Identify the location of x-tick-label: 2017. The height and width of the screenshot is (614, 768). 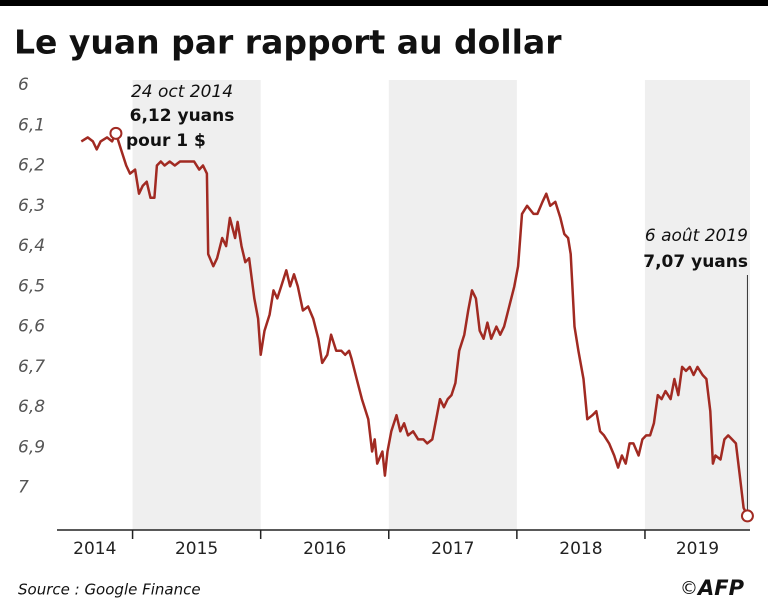
(452, 549).